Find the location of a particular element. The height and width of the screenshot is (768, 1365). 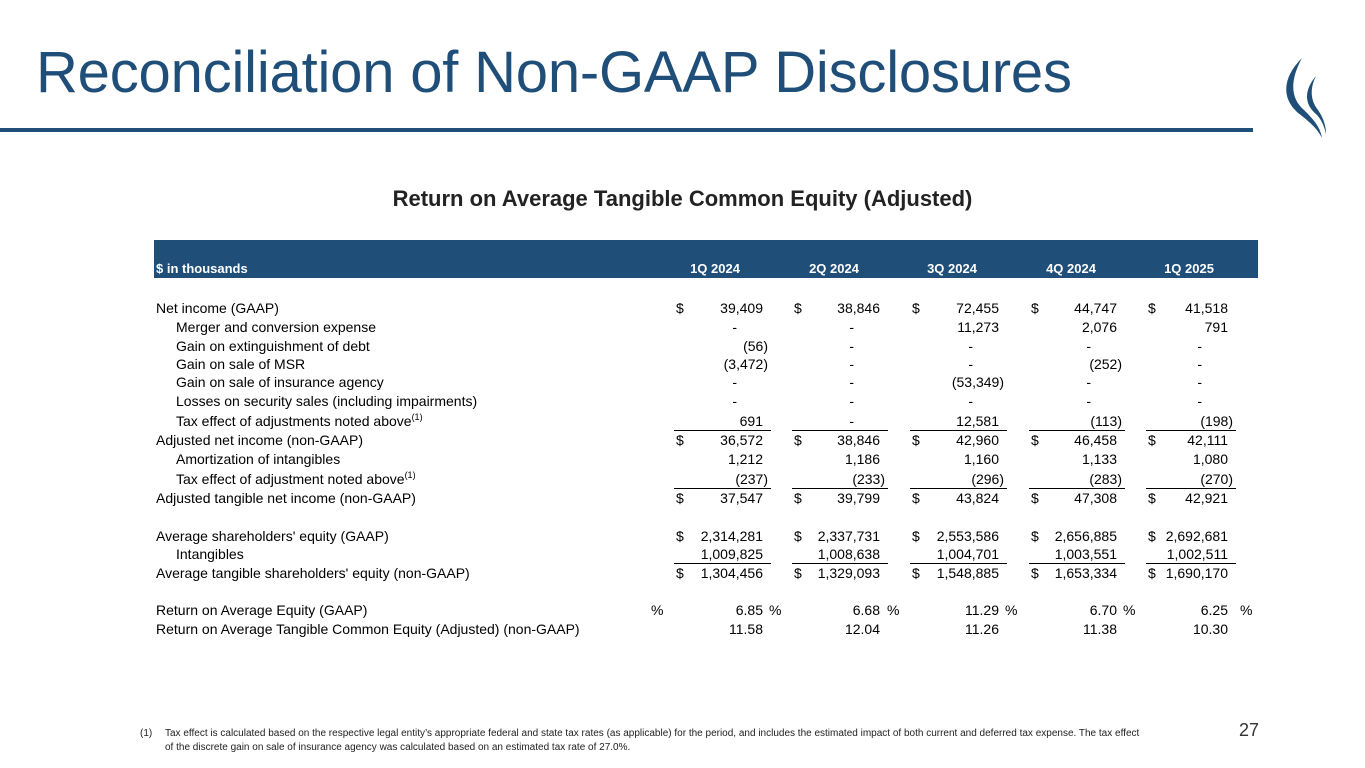

table-cell: 2,076 is located at coordinates (1099, 327).